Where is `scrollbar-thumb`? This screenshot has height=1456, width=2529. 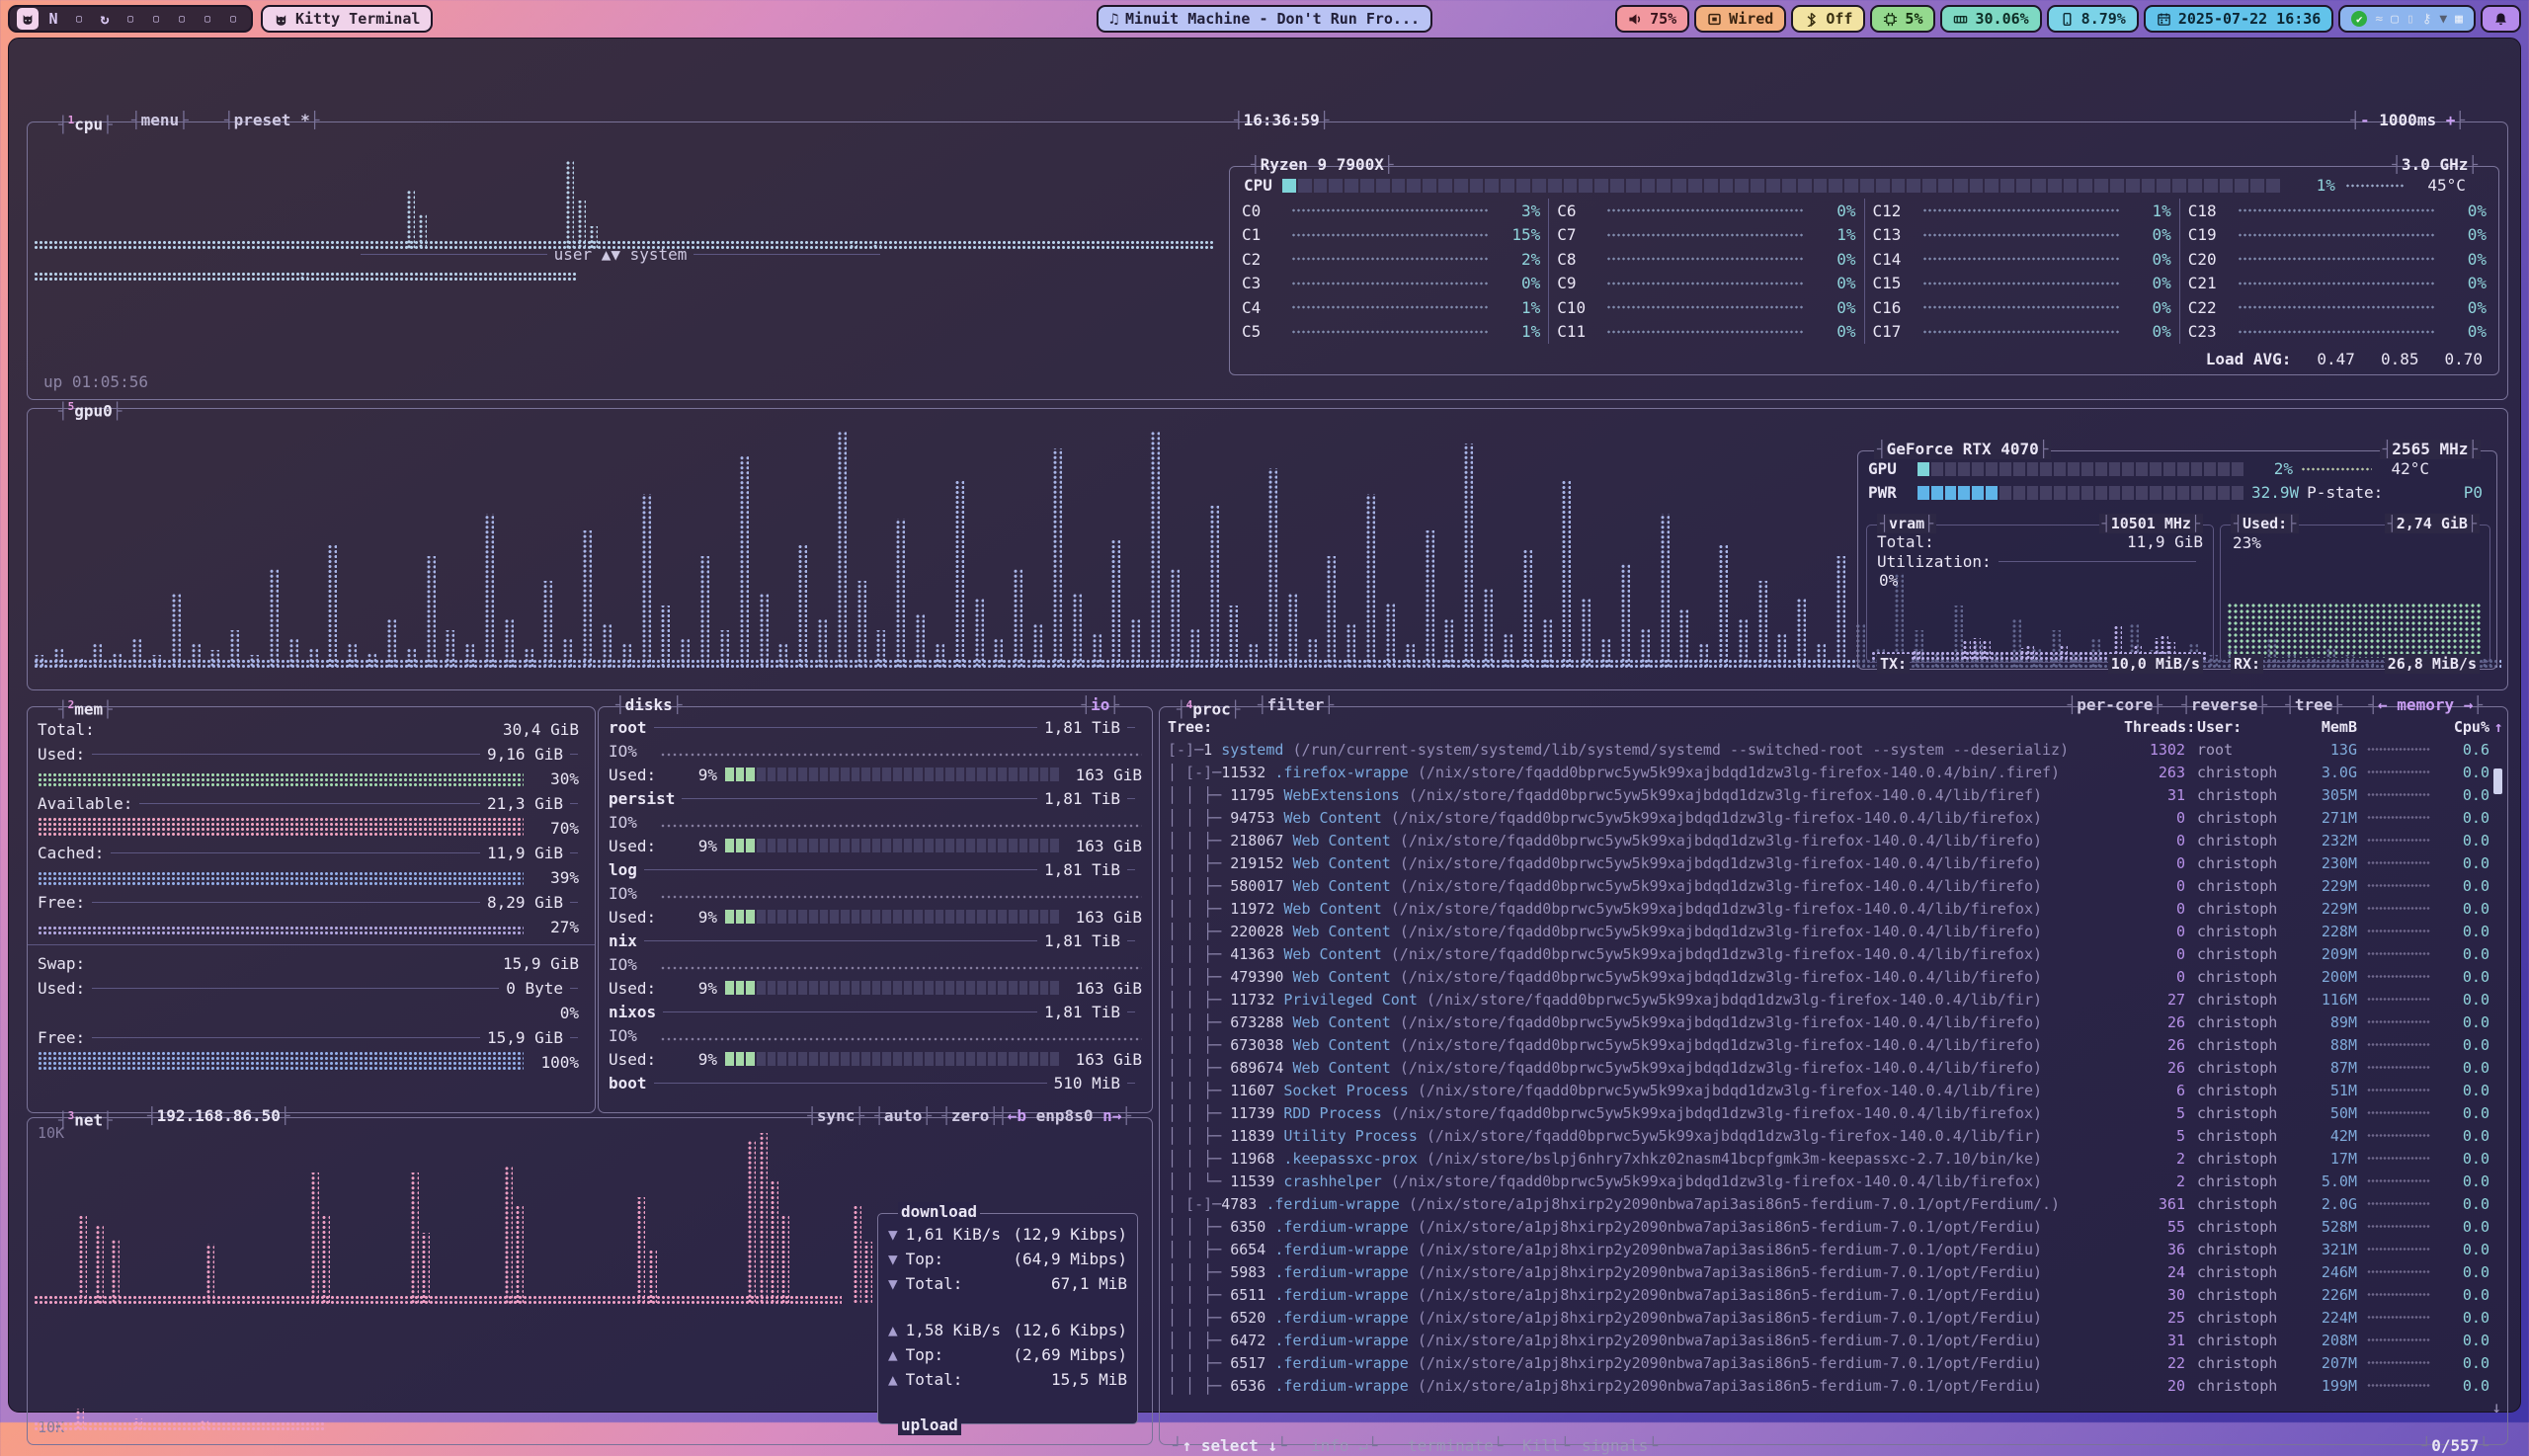
scrollbar-thumb is located at coordinates (2497, 781).